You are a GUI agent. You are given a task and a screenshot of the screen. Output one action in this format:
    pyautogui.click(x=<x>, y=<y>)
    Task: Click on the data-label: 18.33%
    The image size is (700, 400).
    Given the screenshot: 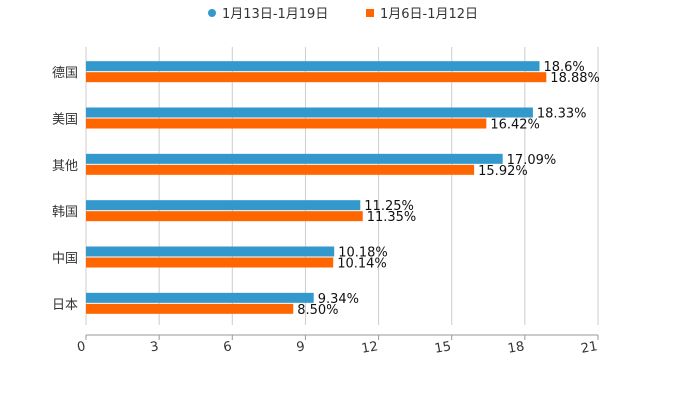 What is the action you would take?
    pyautogui.click(x=562, y=114)
    